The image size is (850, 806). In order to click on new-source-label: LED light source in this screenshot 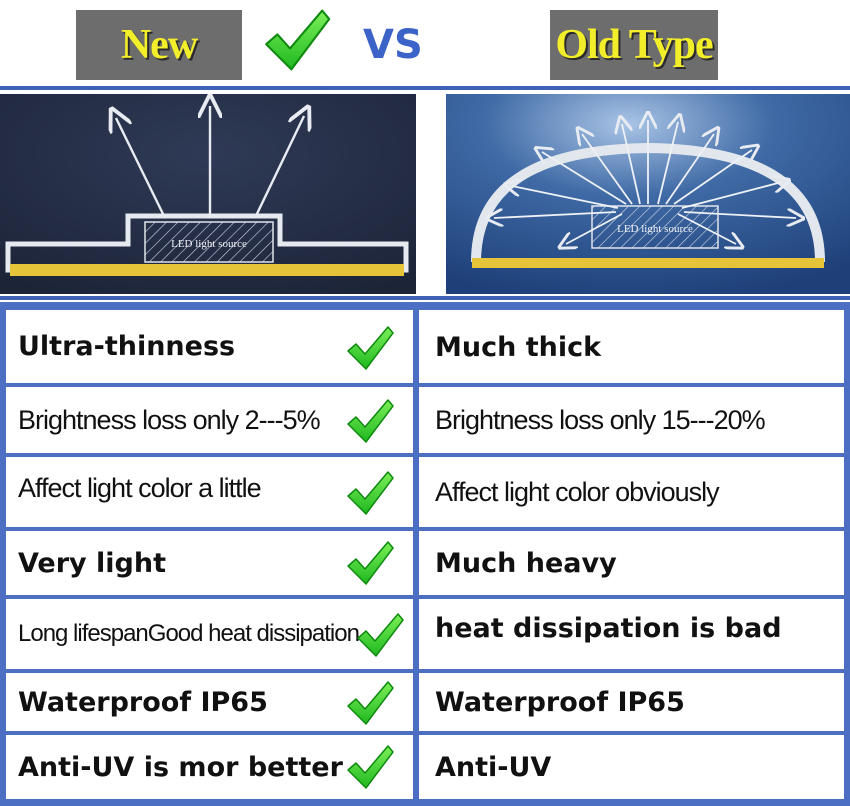, I will do `click(209, 244)`.